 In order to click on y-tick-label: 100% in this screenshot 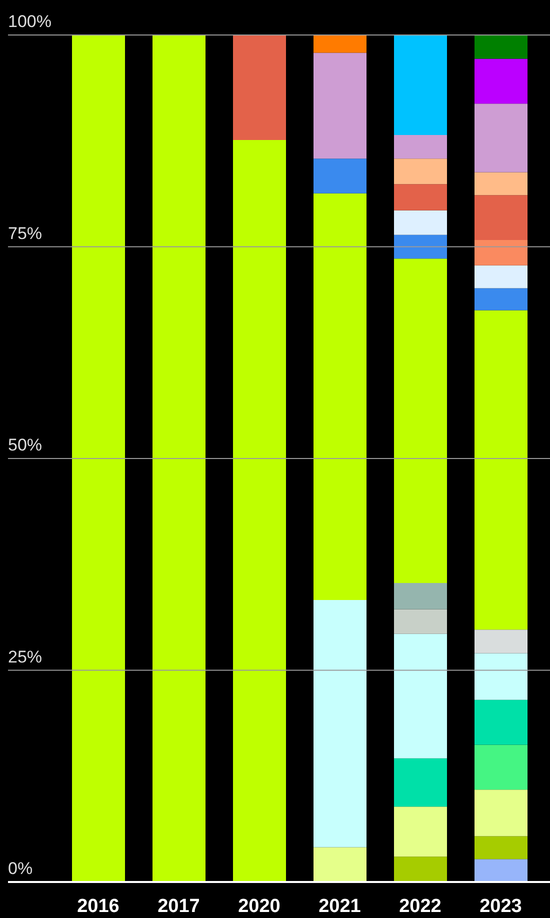, I will do `click(30, 21)`.